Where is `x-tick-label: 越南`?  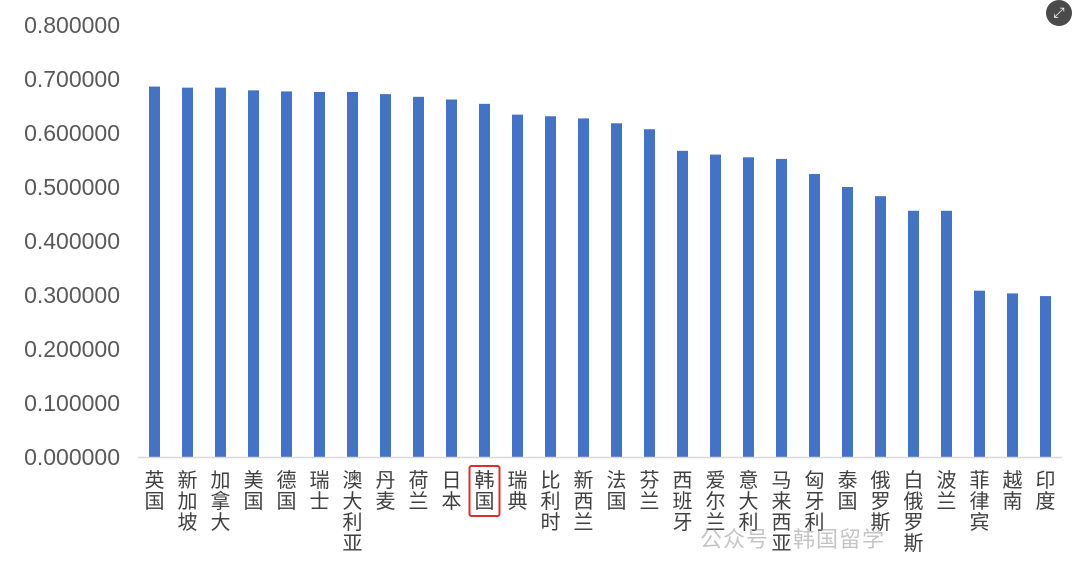 x-tick-label: 越南 is located at coordinates (1013, 490).